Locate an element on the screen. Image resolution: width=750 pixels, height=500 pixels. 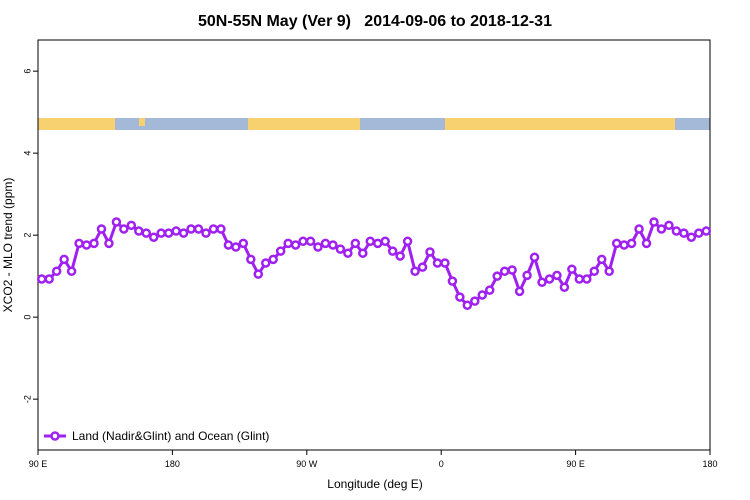
y-axis-label: XCO2 - MLO trend (ppm) is located at coordinates (8, 245).